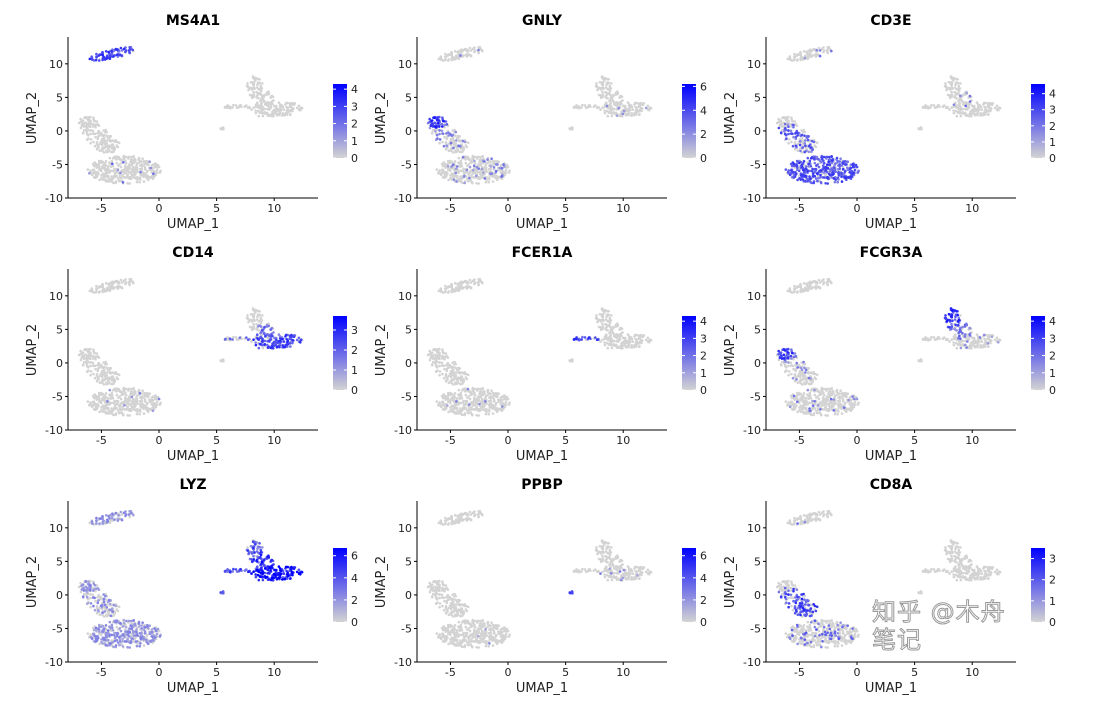 The image size is (1095, 716). I want to click on colorbar-label: 2, so click(703, 134).